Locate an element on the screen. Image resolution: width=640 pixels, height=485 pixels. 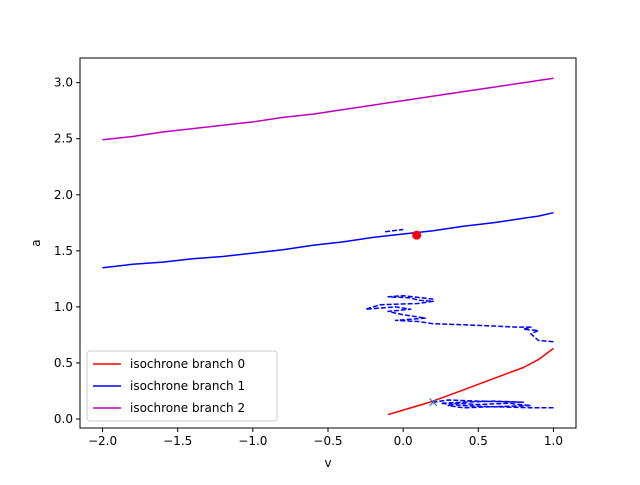
legend-label: isochrone branch 0 is located at coordinates (187, 364).